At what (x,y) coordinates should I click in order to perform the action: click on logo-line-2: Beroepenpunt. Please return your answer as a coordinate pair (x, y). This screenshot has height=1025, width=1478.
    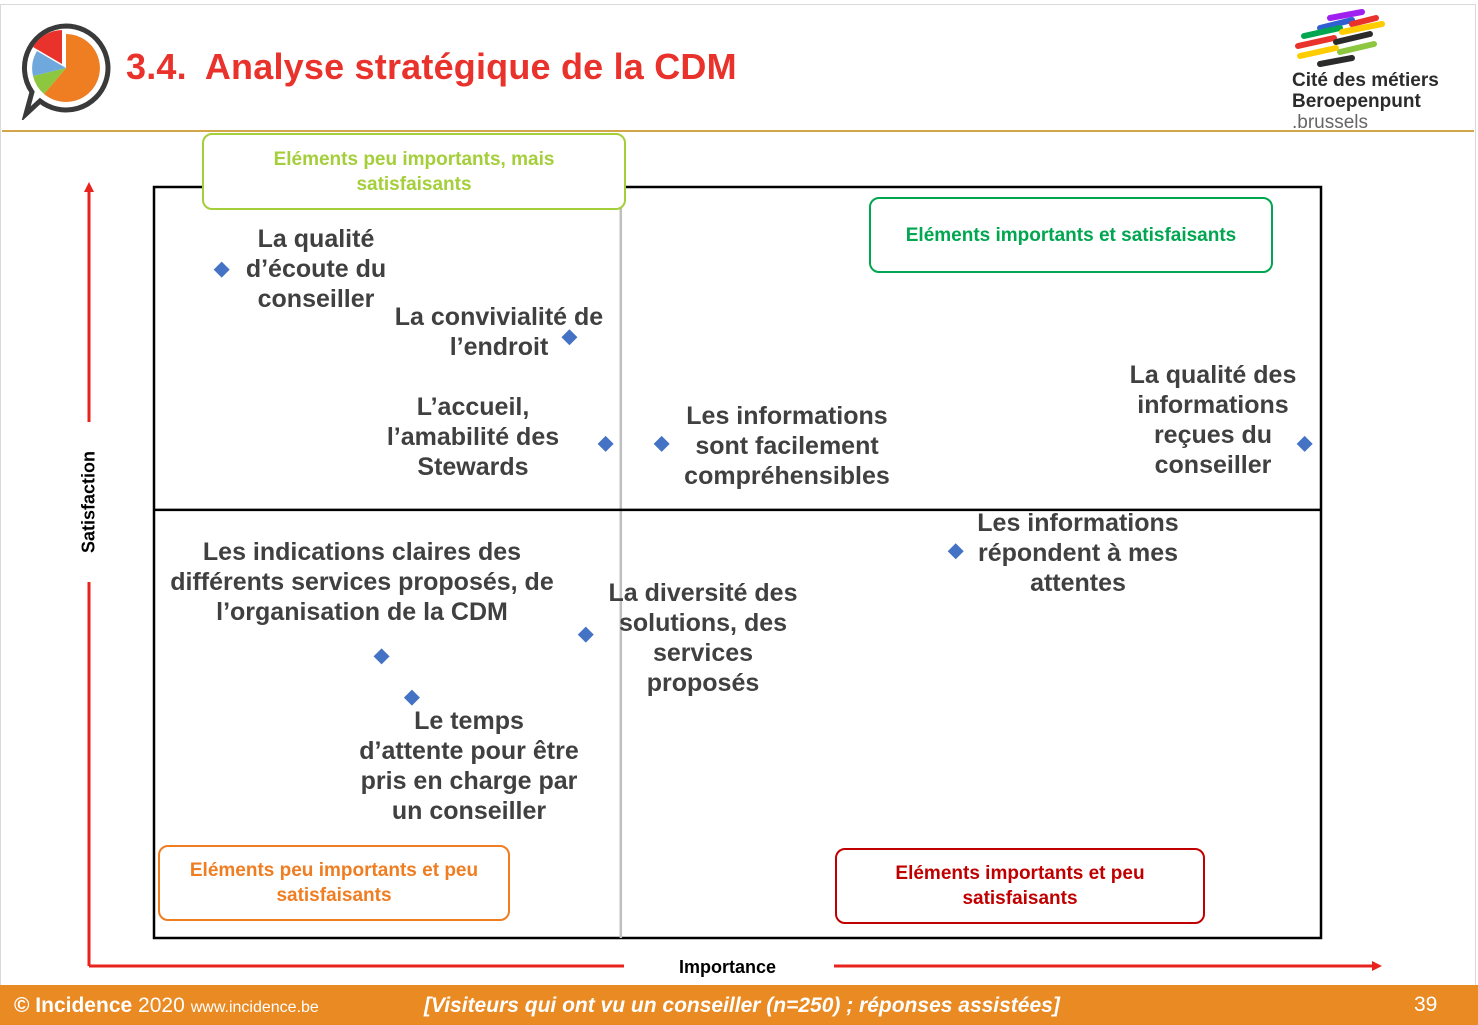
    Looking at the image, I should click on (1356, 101).